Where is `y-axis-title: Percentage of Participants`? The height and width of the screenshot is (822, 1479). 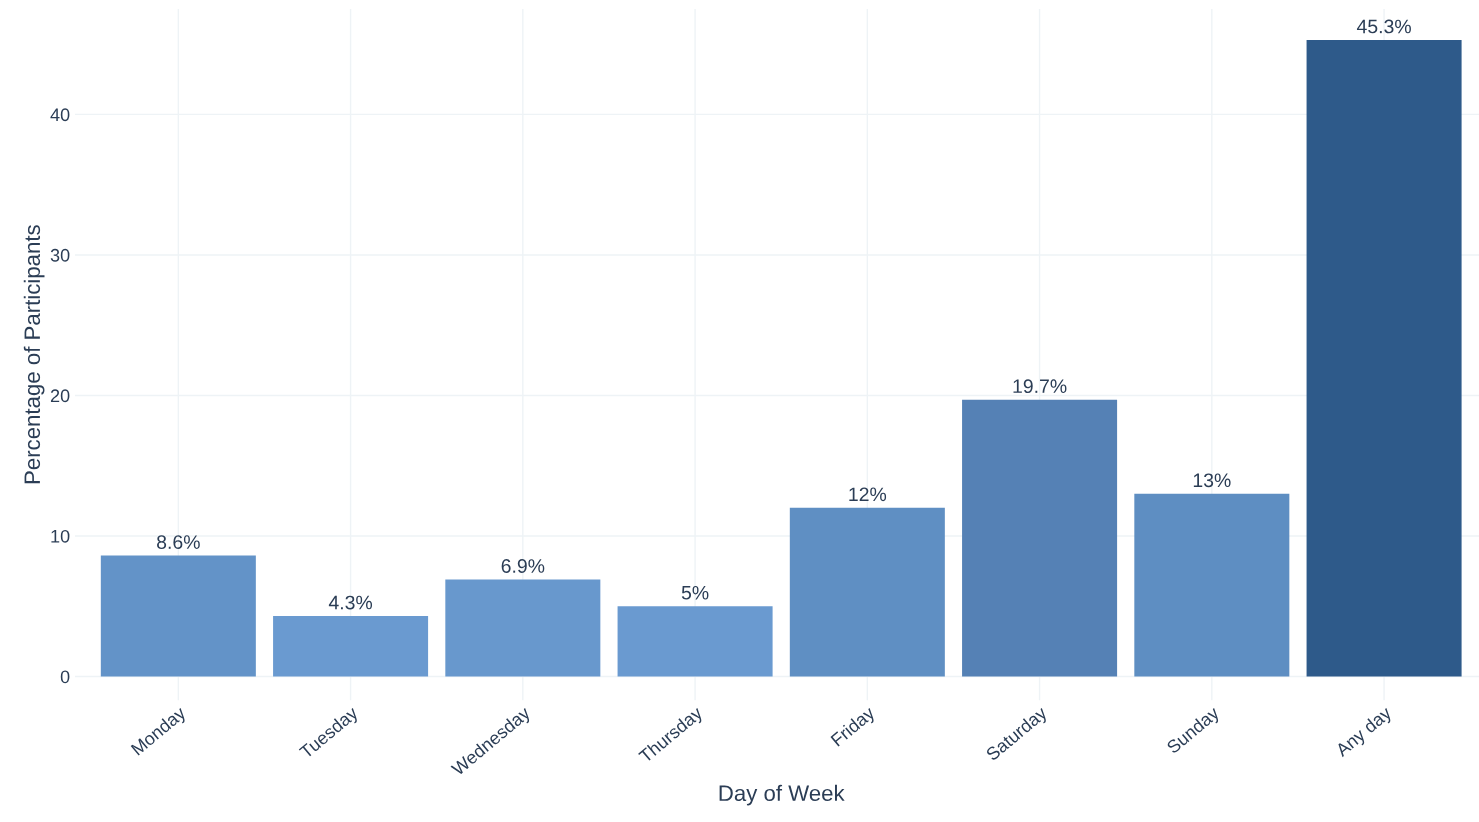 y-axis-title: Percentage of Participants is located at coordinates (34, 354).